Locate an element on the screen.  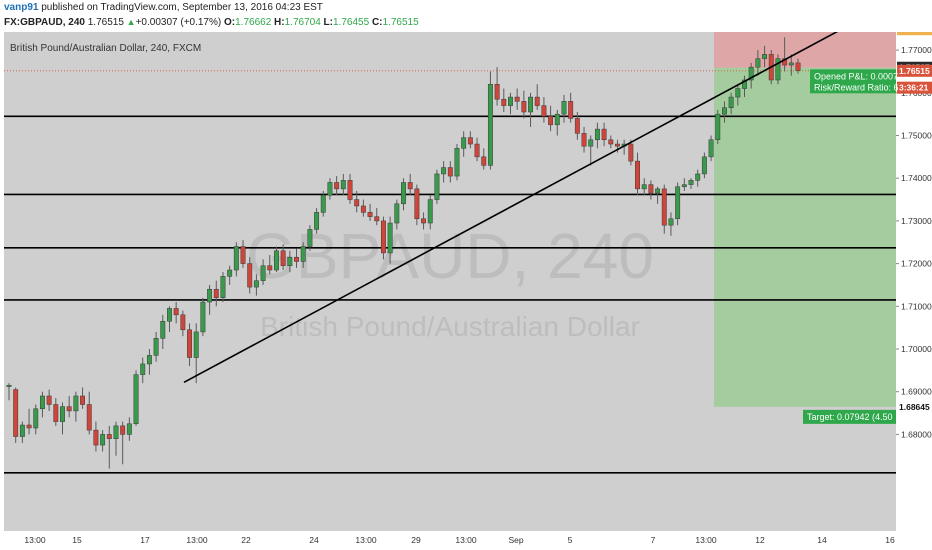
stop-zone is located at coordinates (805, 50).